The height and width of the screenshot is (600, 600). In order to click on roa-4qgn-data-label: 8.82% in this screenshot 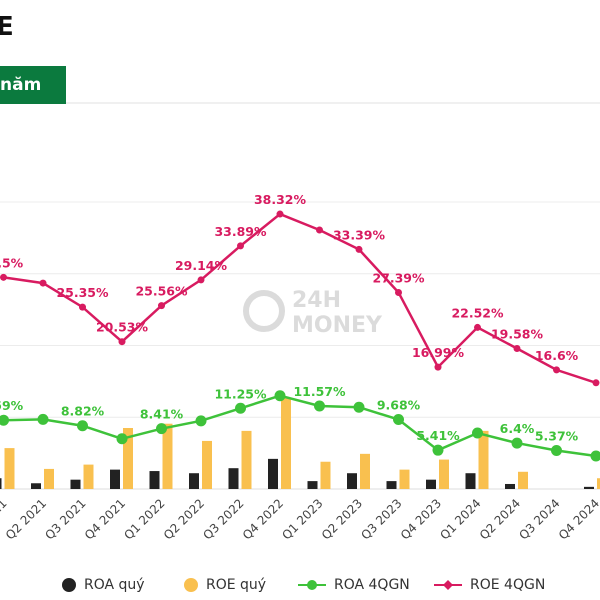, I will do `click(83, 411)`.